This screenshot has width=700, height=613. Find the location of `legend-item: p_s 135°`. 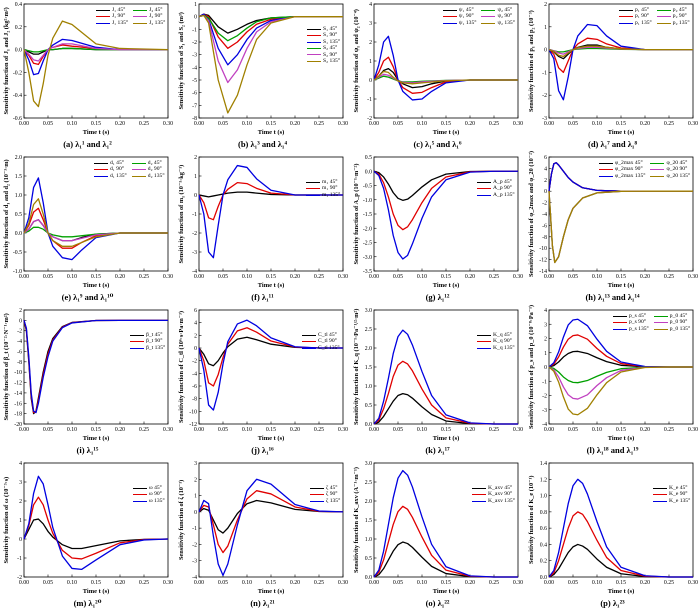

legend-item: p_s 135° is located at coordinates (631, 329).